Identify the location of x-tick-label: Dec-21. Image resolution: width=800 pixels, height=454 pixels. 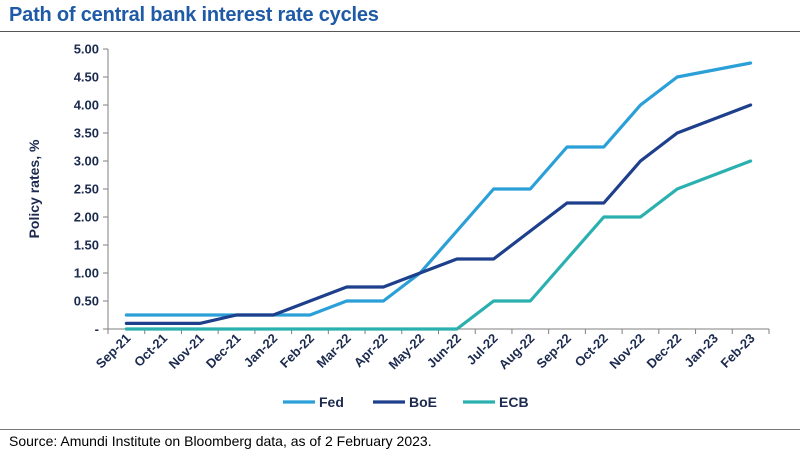
(223, 351).